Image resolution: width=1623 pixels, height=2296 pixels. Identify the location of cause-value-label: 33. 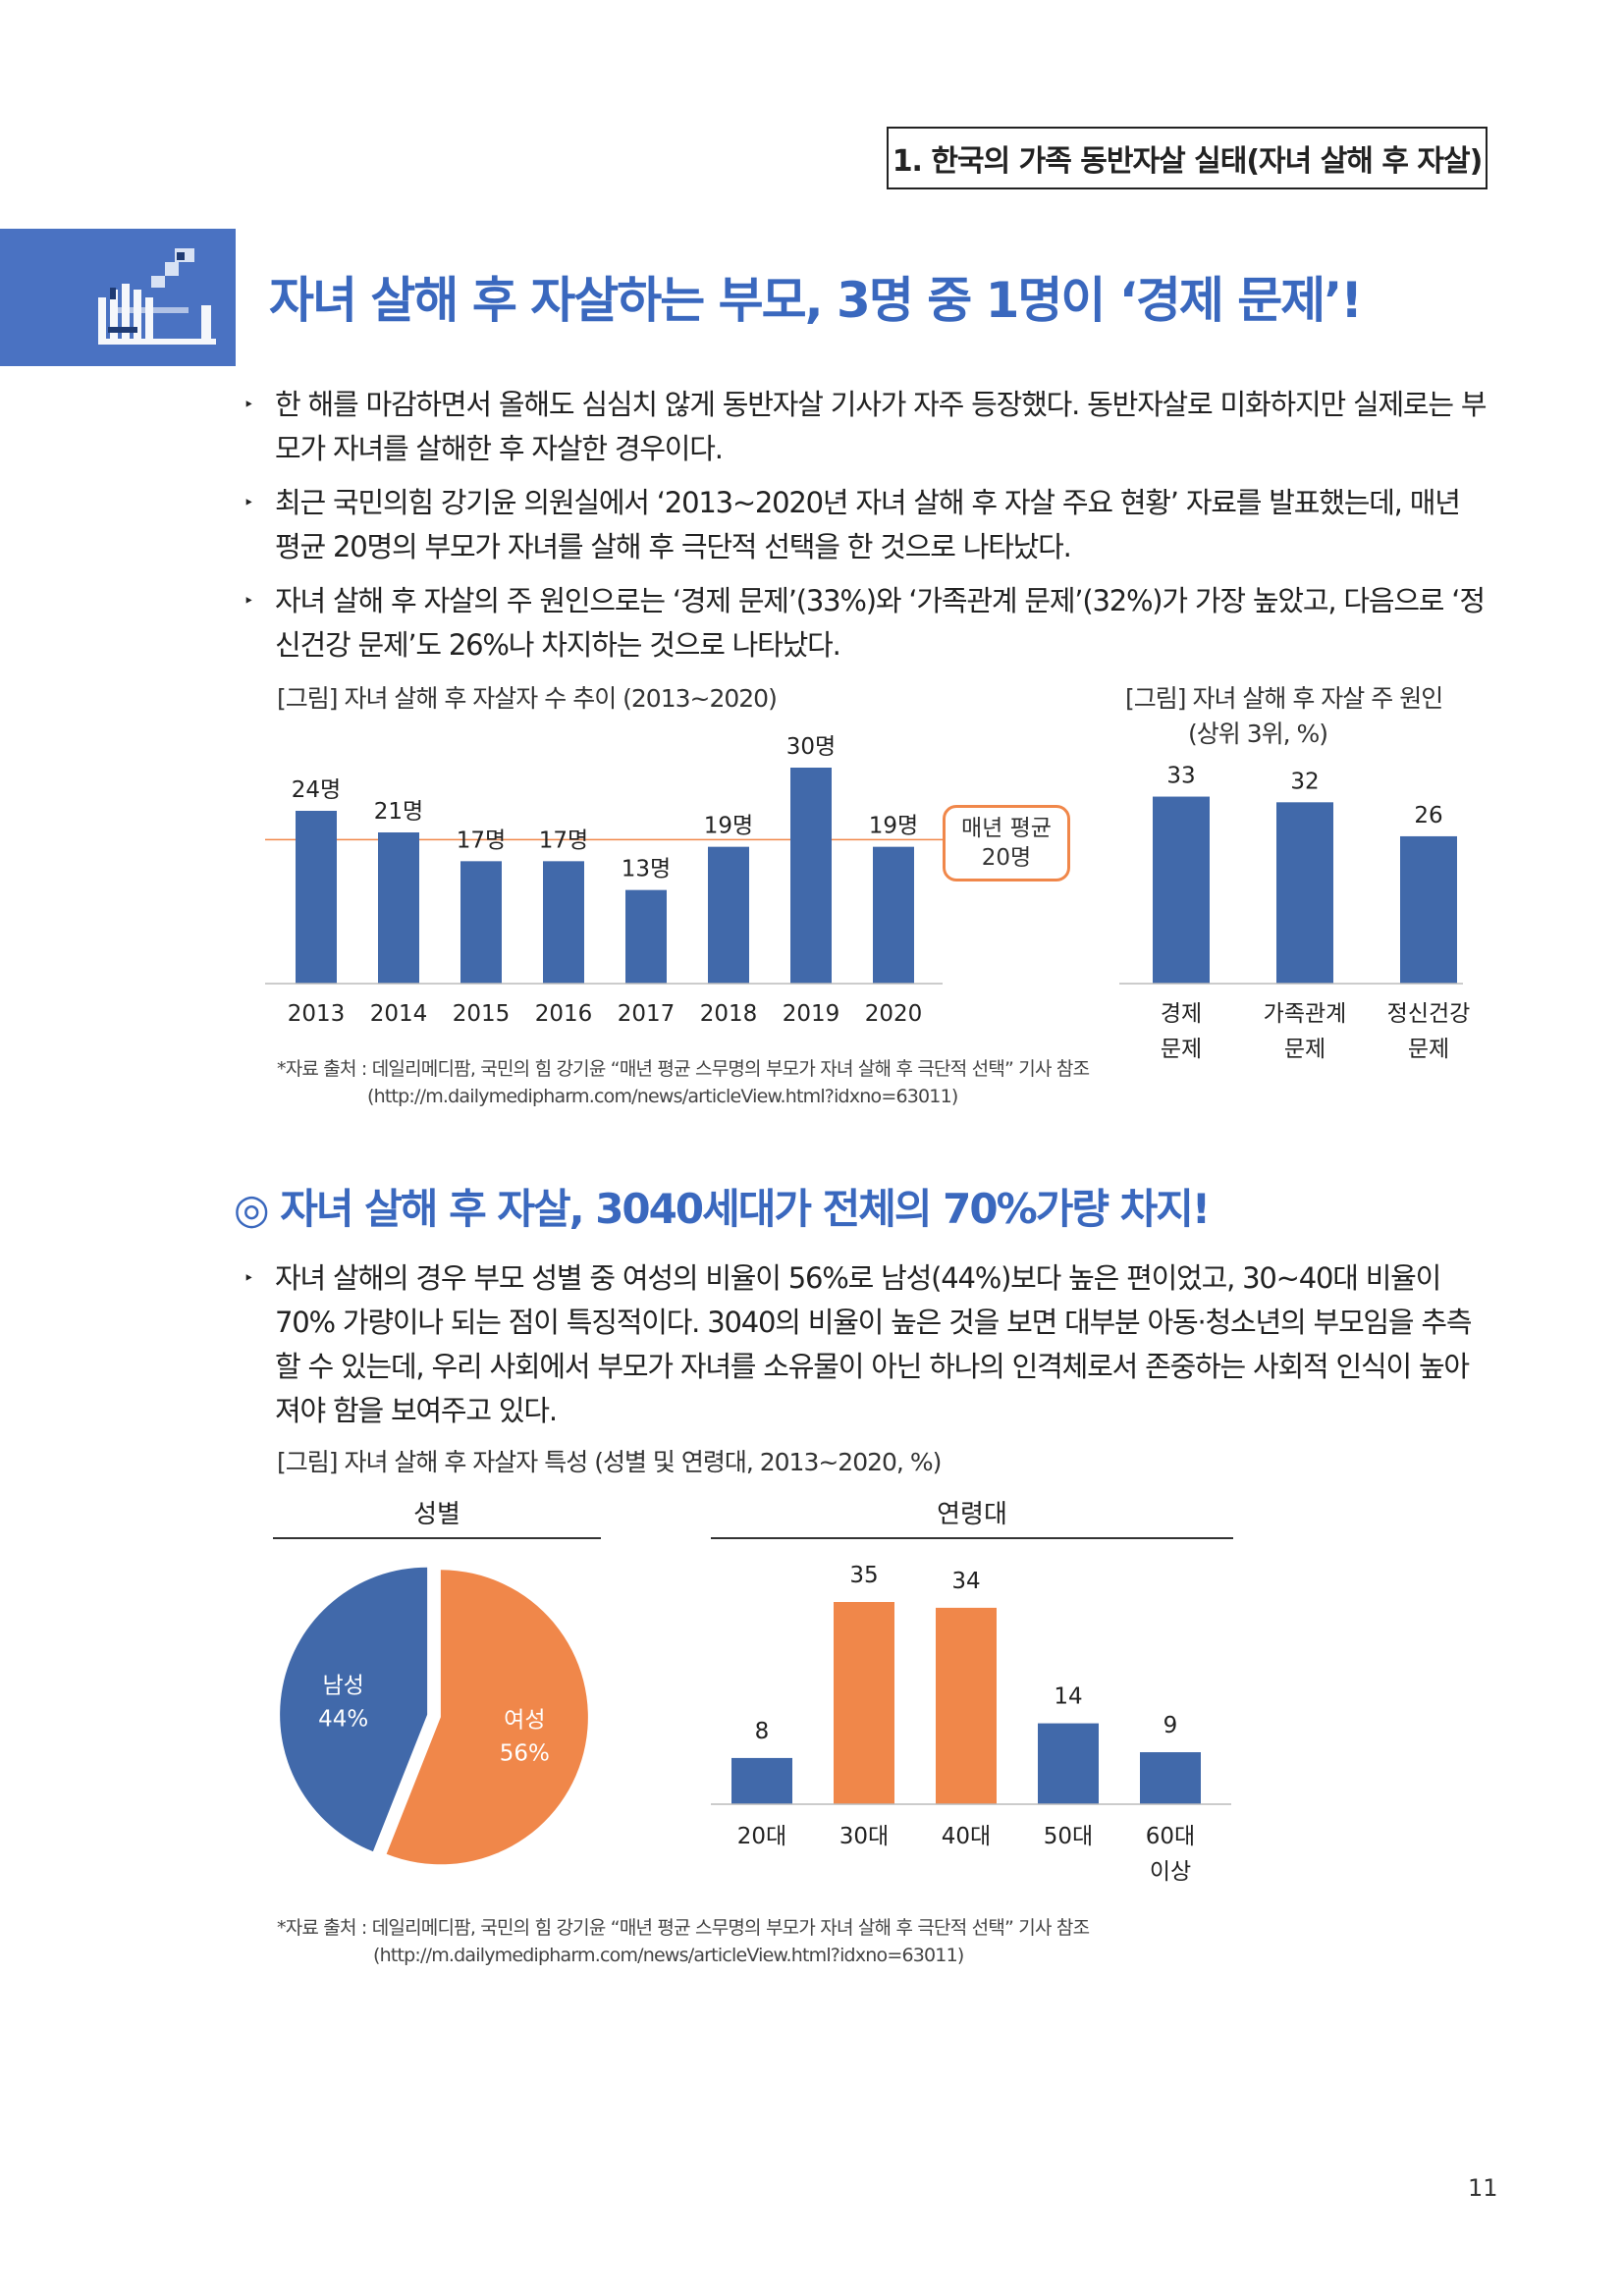
(1180, 776).